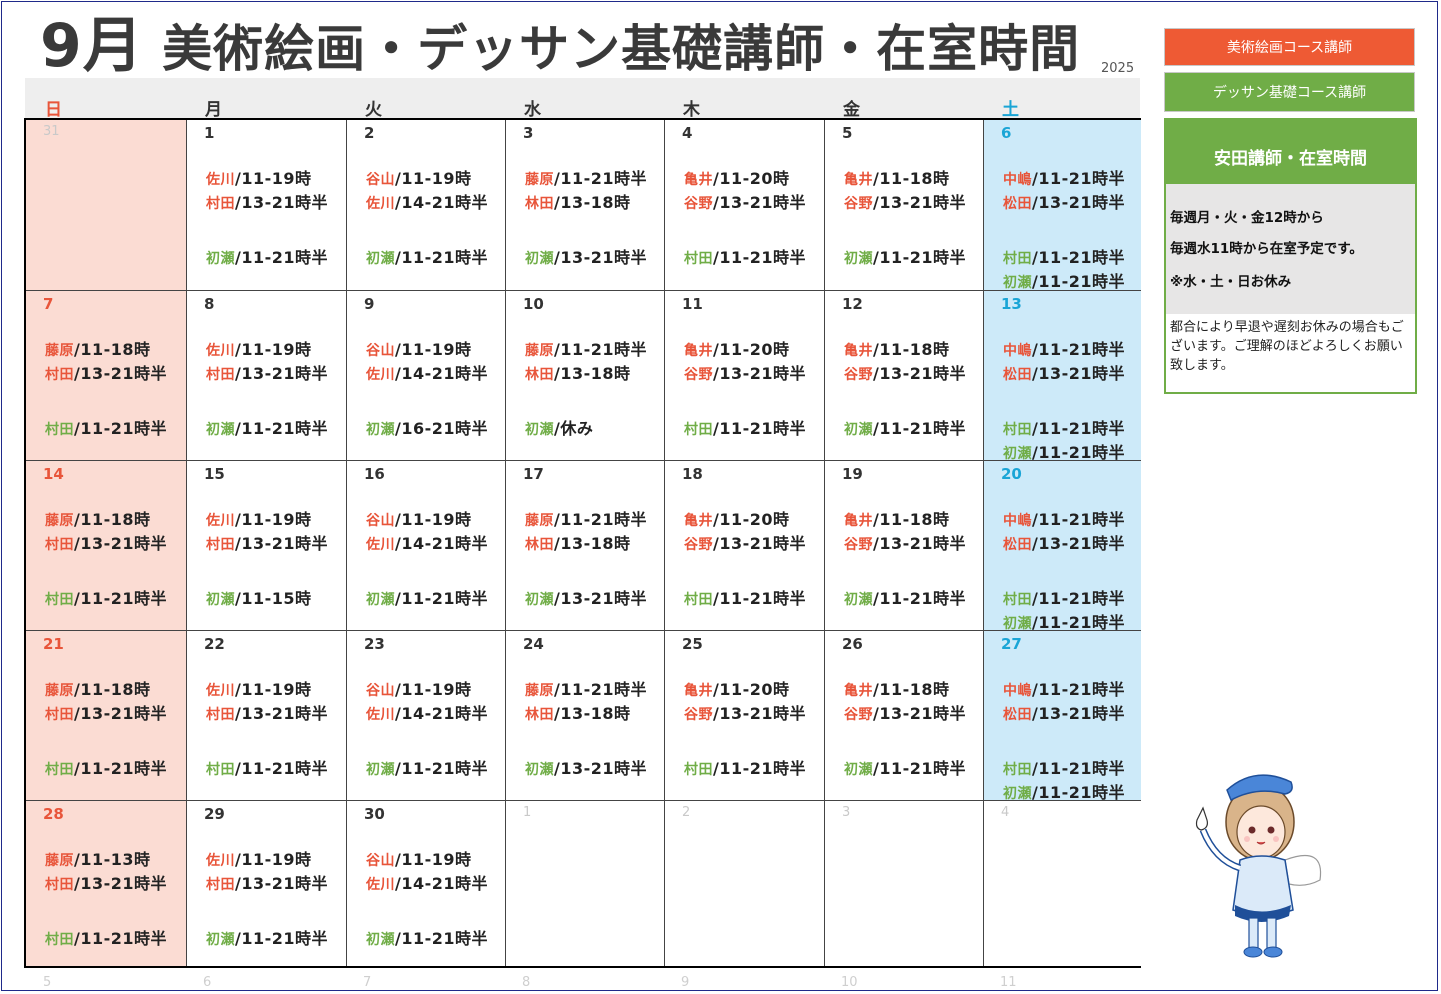  I want to click on time-range: /11-13時, so click(112, 859).